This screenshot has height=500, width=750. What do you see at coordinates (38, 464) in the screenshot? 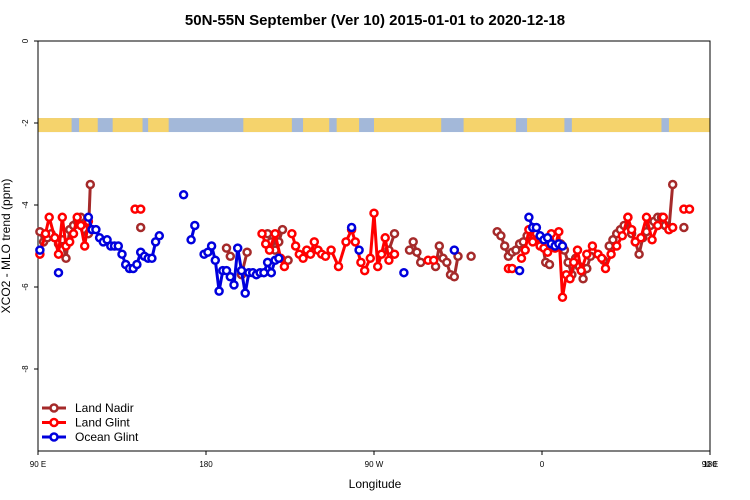
I see `x-tick-label: 90 E` at bounding box center [38, 464].